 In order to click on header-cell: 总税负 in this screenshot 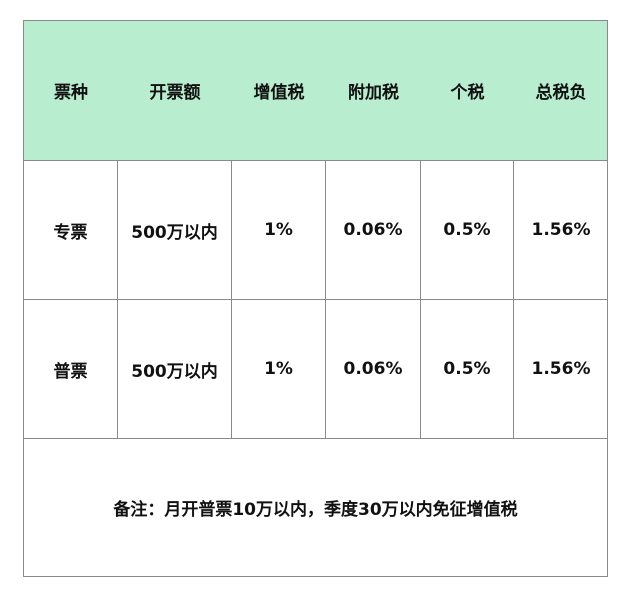, I will do `click(561, 93)`.